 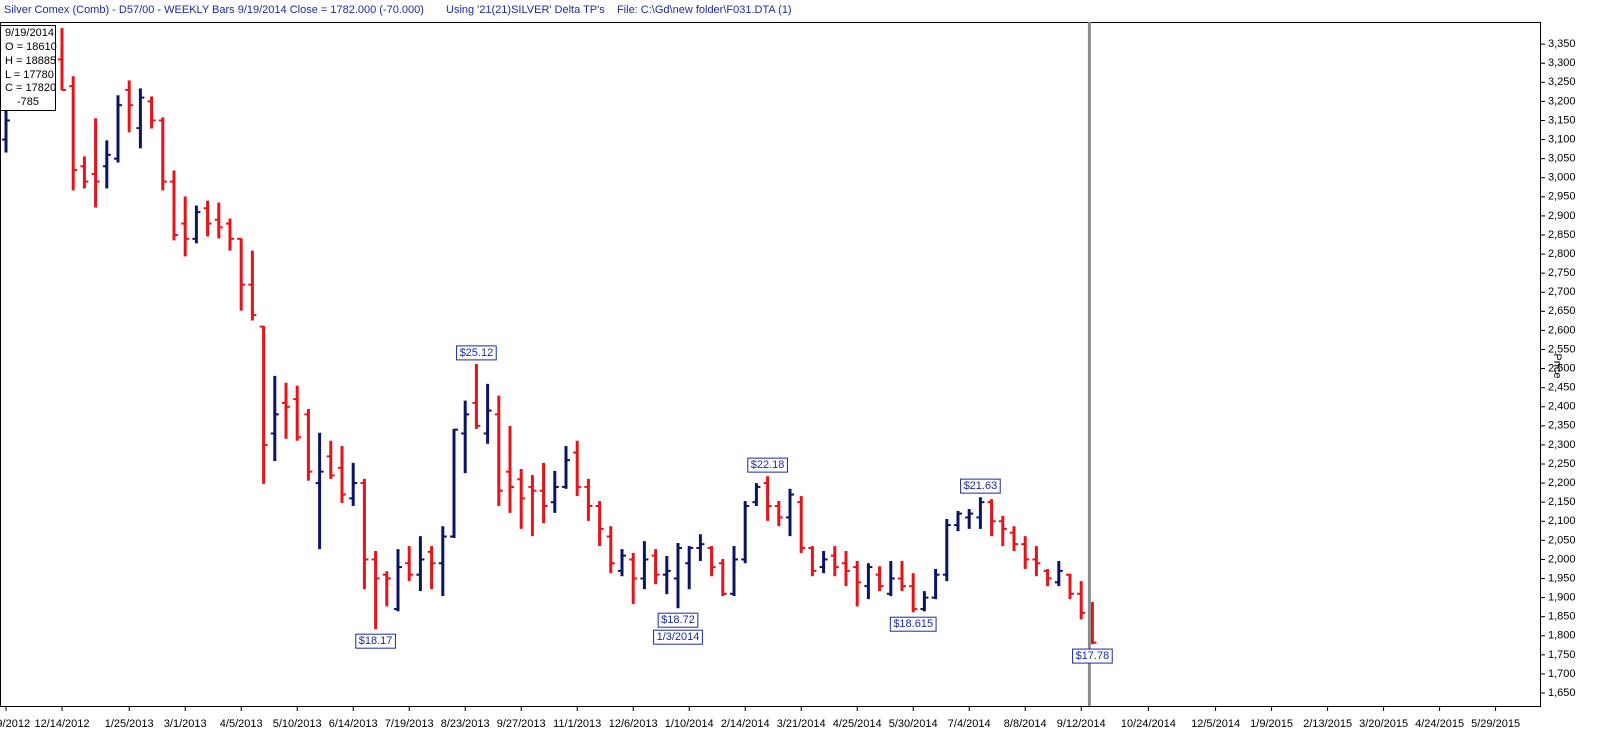 What do you see at coordinates (1562, 674) in the screenshot?
I see `y-tick-label: 1,700` at bounding box center [1562, 674].